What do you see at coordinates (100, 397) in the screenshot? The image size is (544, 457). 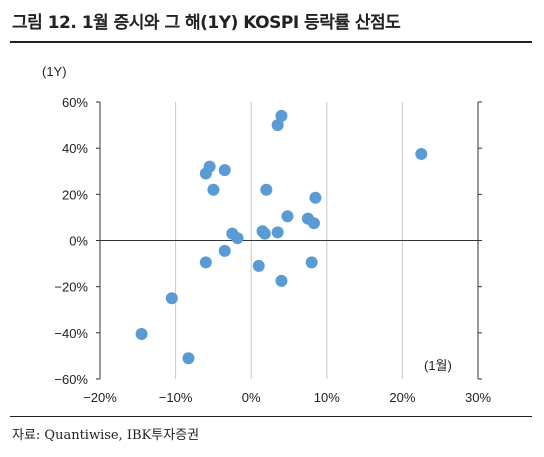 I see `x-tick-label: −20%` at bounding box center [100, 397].